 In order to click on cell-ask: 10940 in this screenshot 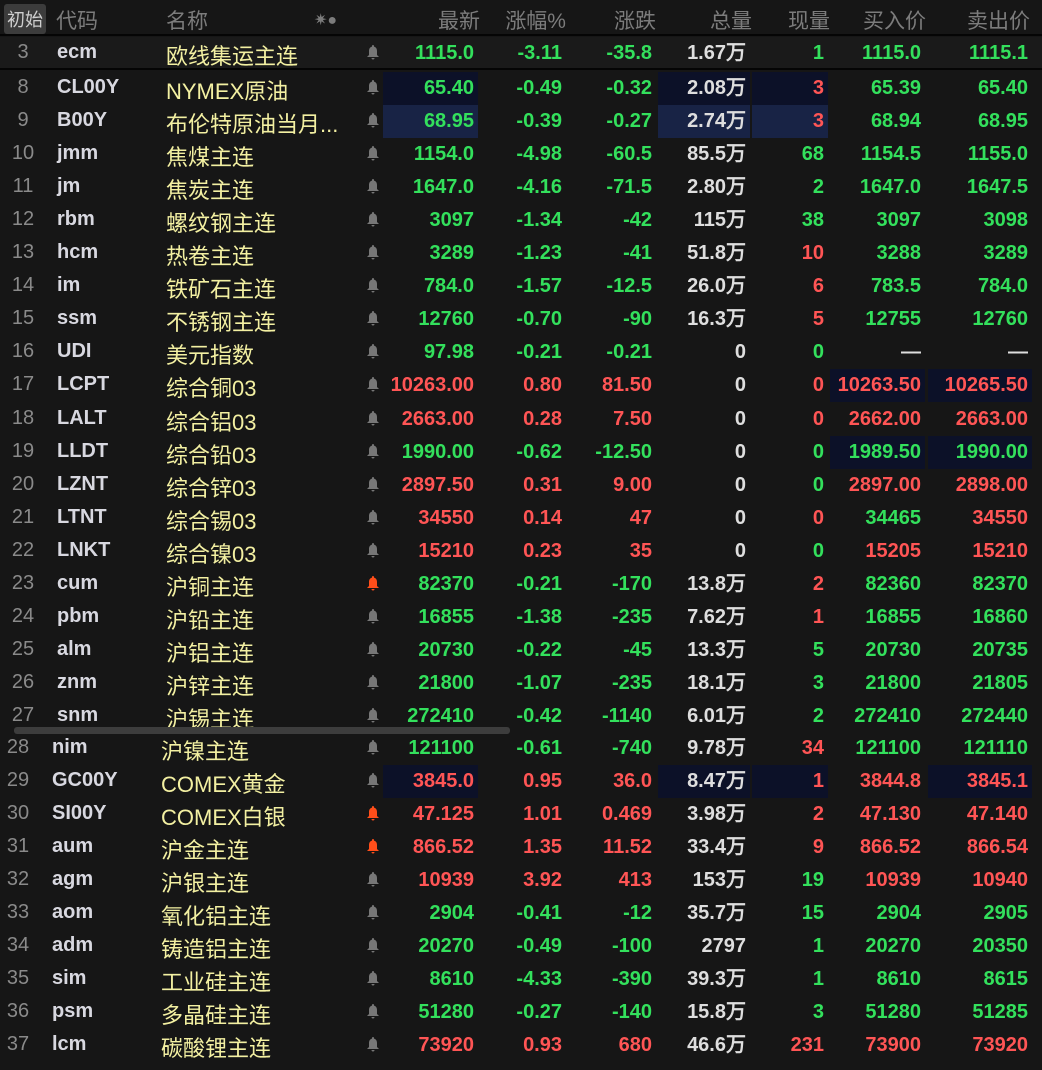, I will do `click(1000, 880)`.